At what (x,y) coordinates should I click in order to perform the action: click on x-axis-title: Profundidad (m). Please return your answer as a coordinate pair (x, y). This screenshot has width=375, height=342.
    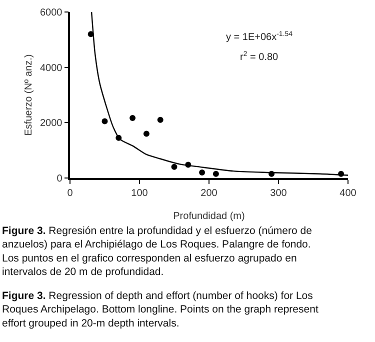
    Looking at the image, I should click on (209, 216).